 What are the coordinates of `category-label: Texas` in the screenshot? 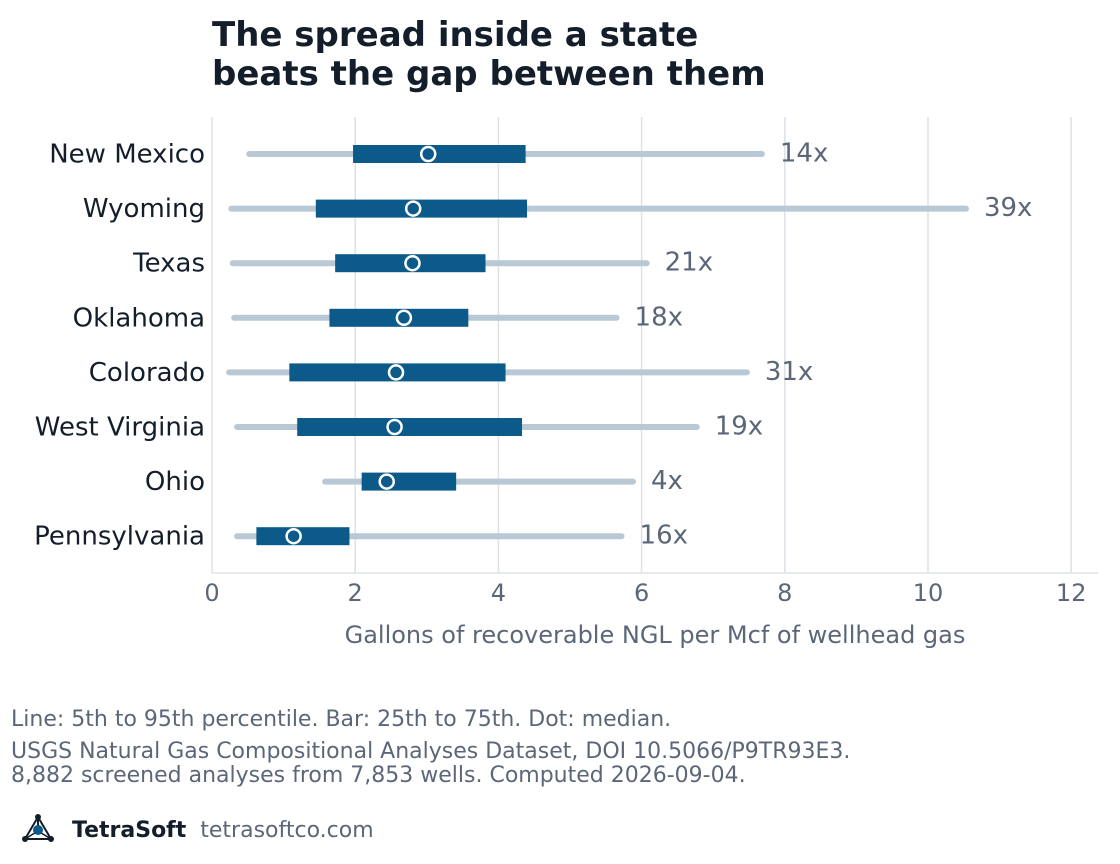 It's located at (168, 264).